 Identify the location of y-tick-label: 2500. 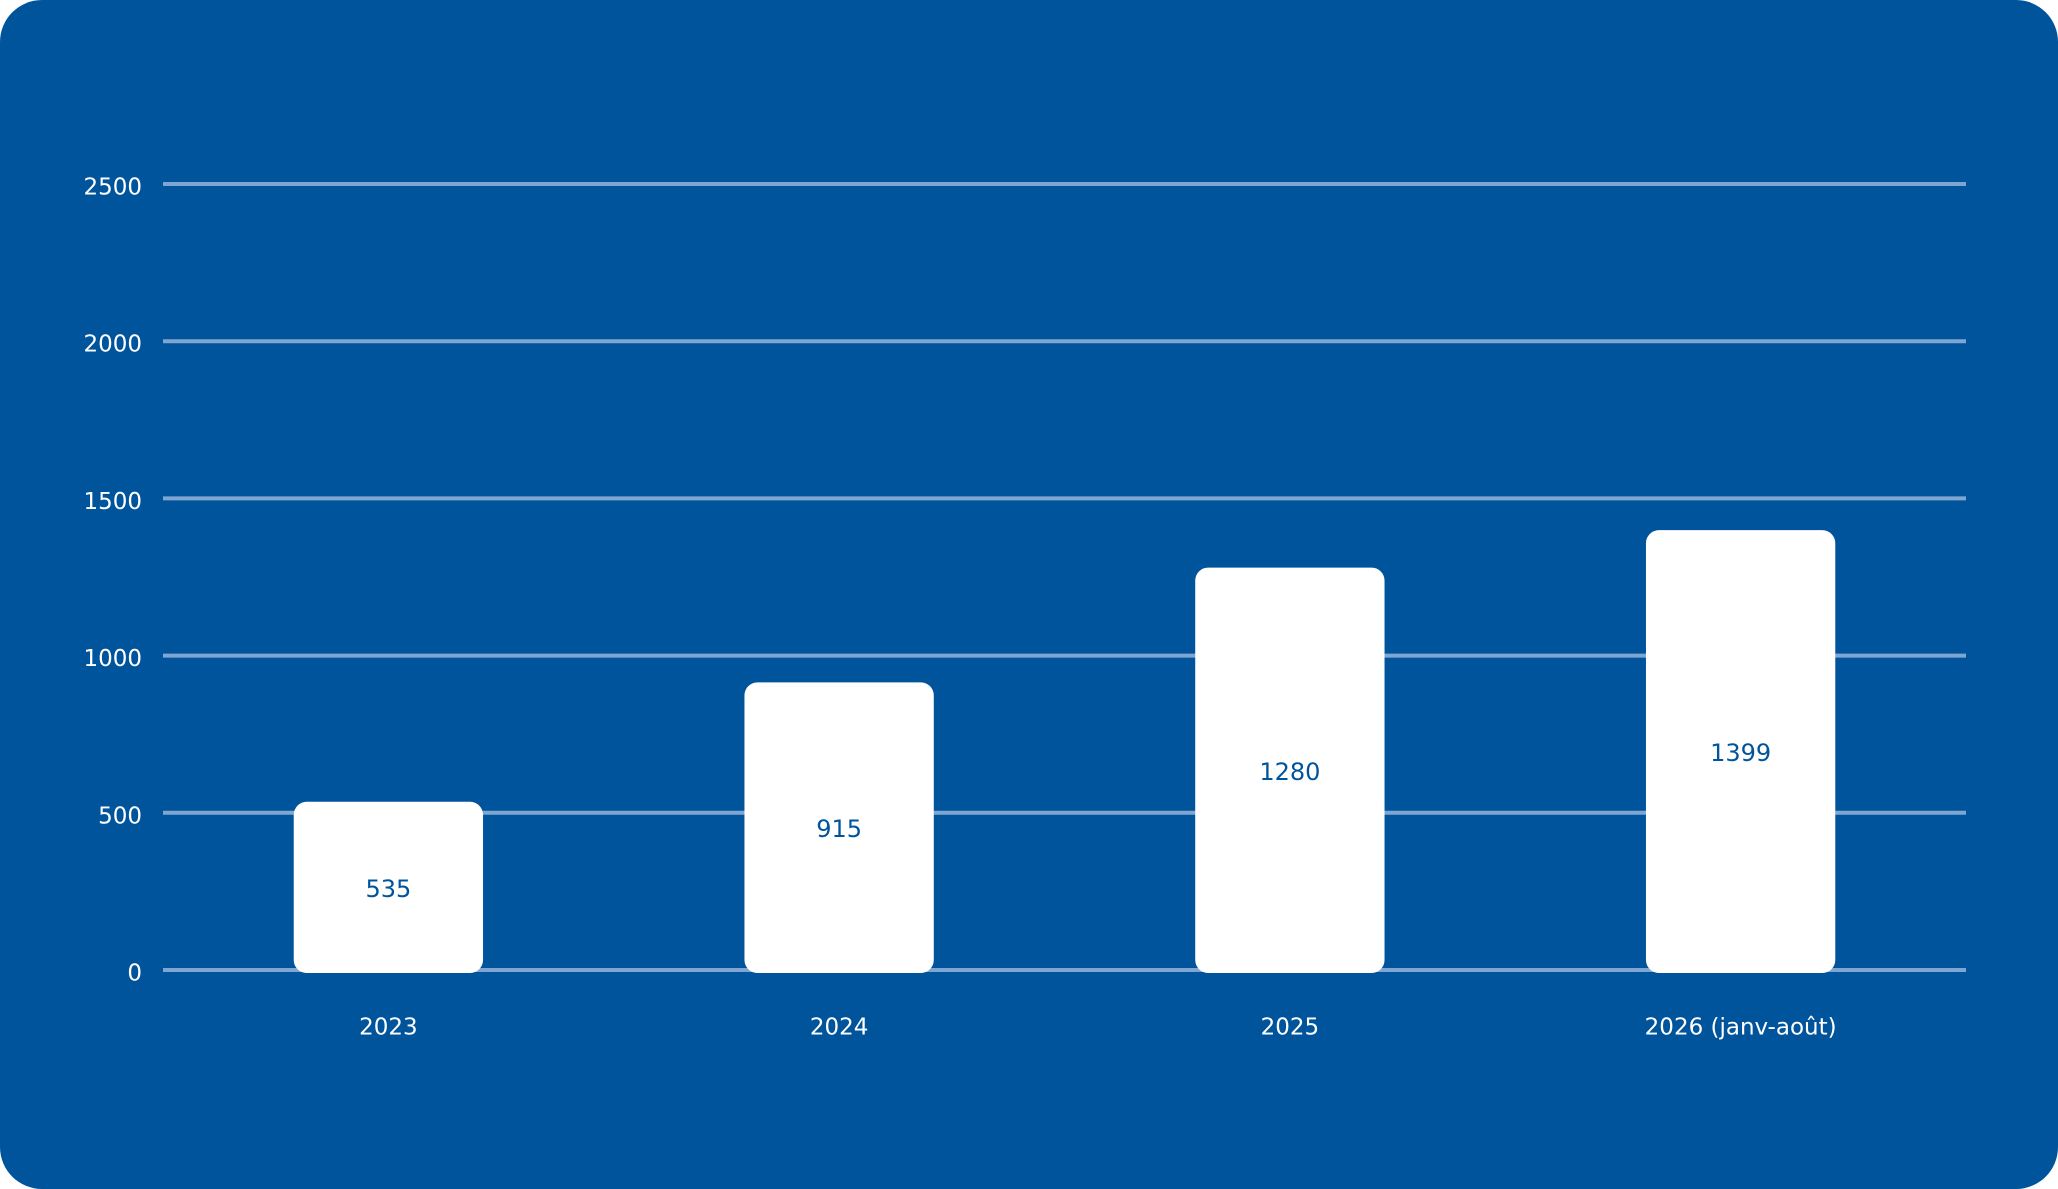
(112, 188).